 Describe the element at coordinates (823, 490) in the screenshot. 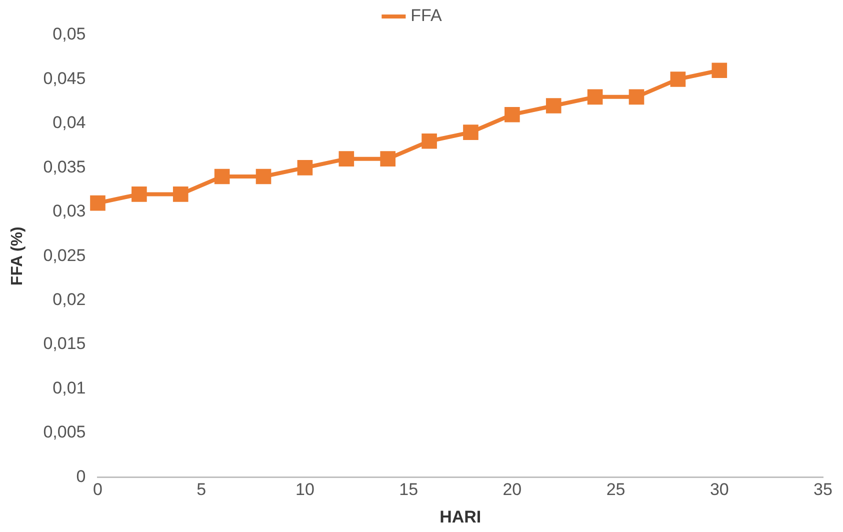

I see `x-tick-label: 35` at that location.